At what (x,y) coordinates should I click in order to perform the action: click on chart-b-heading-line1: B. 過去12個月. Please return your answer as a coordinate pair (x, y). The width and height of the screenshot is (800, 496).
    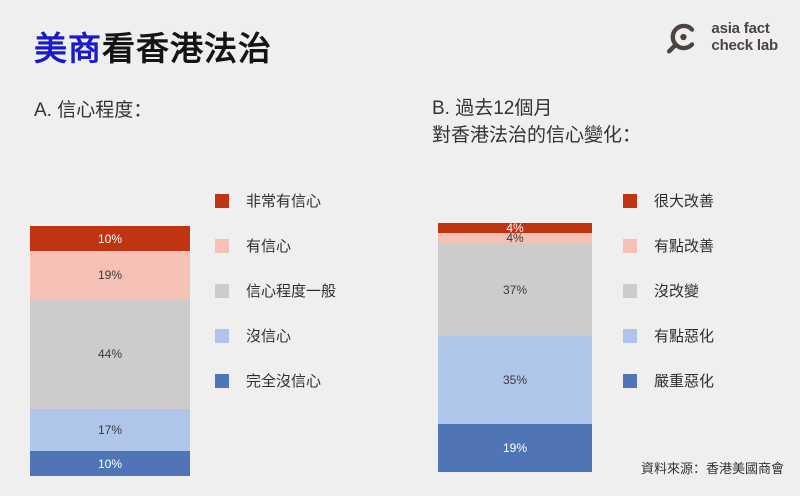
    Looking at the image, I should click on (492, 108).